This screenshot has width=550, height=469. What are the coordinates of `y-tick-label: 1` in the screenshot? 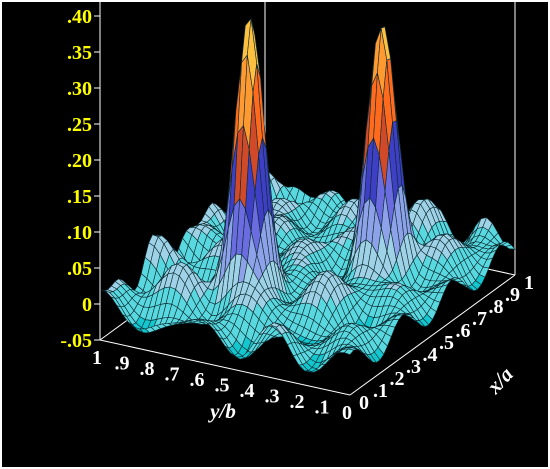 It's located at (97, 358).